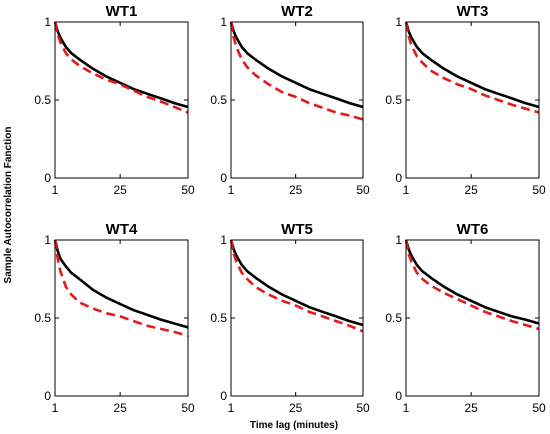 This screenshot has width=550, height=434. Describe the element at coordinates (122, 229) in the screenshot. I see `panel-title: WT4` at that location.